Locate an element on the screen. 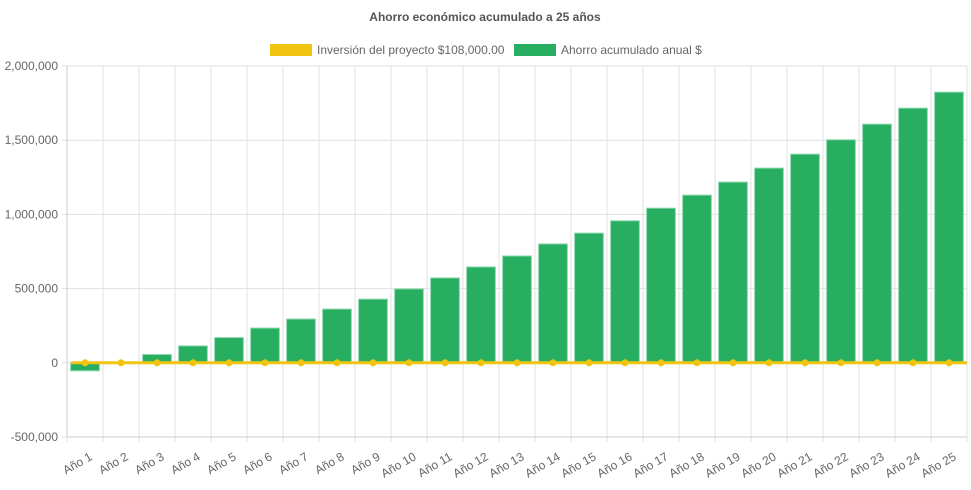  x-tick-label: Año 13 is located at coordinates (507, 464).